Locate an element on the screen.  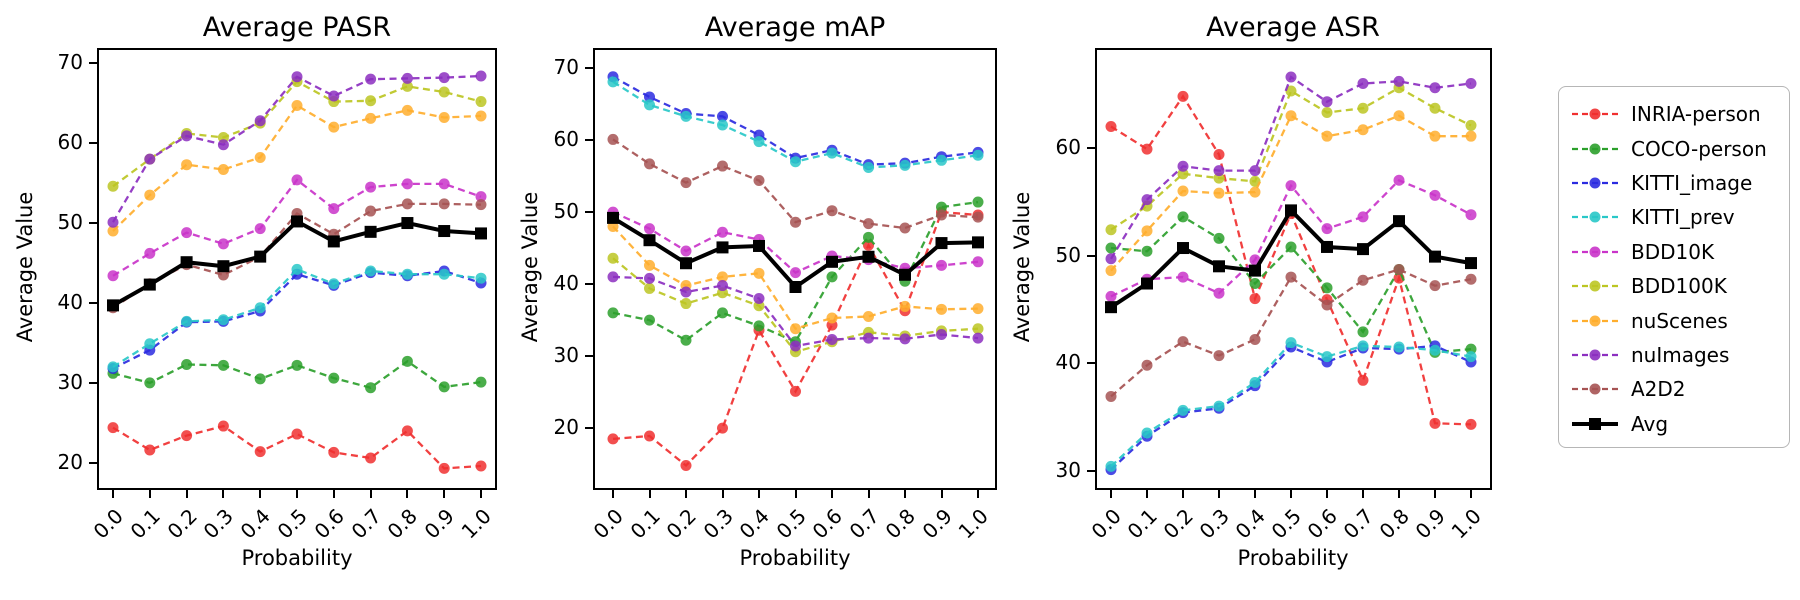
legend-item-nuImages: nuImages is located at coordinates (1674, 355).